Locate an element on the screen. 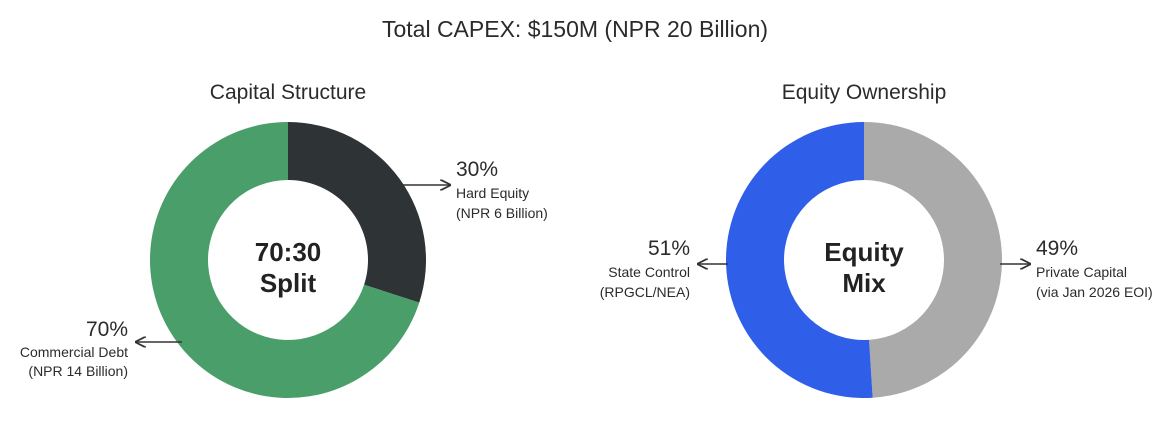 The height and width of the screenshot is (436, 1160). private-capital-sublabel: (via Jan 2026 EOI) is located at coordinates (1094, 292).